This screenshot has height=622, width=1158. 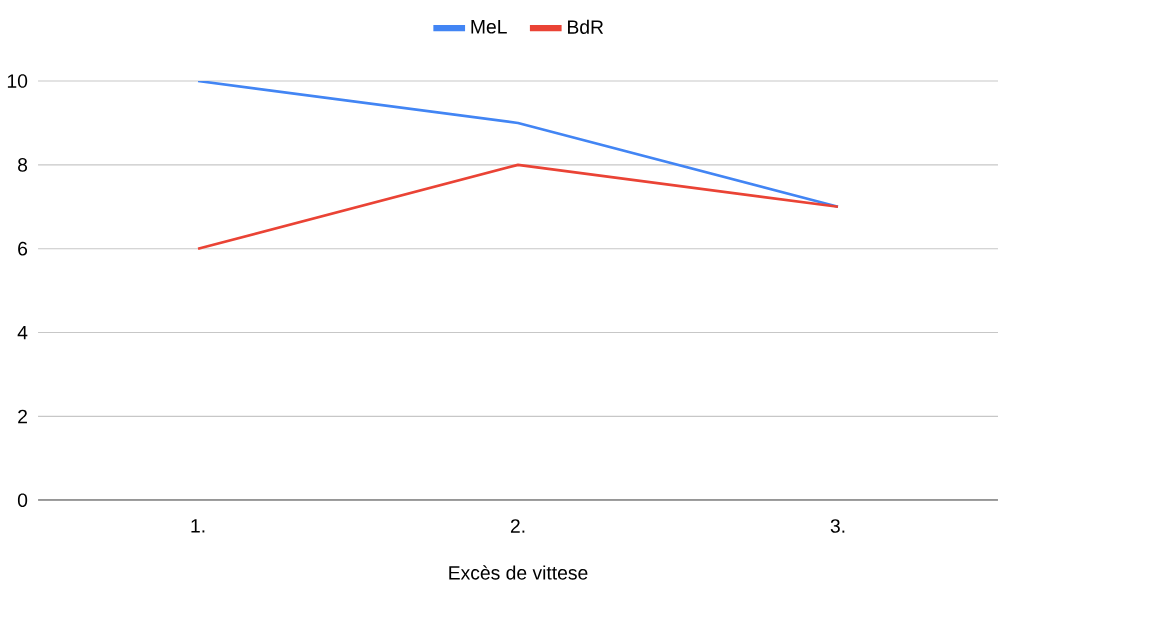 I want to click on x-tick-label: 3., so click(x=837, y=526).